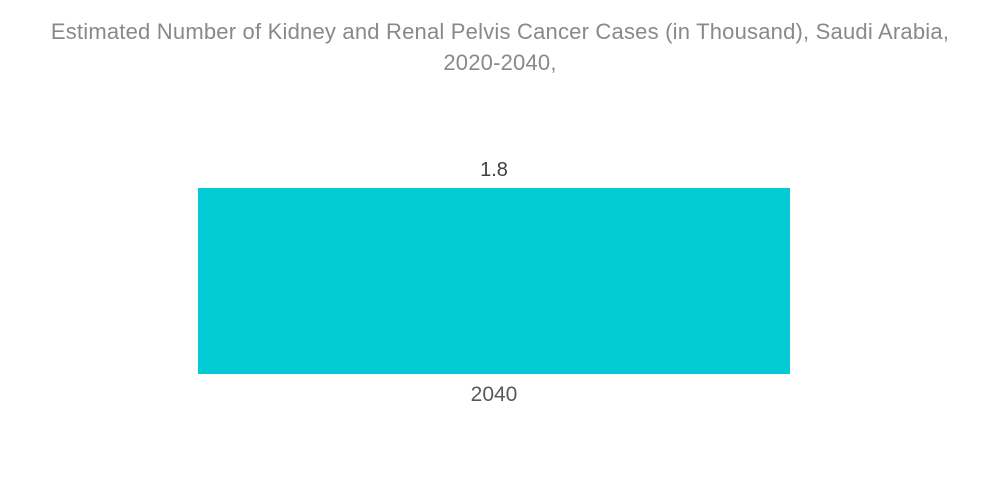 This screenshot has height=504, width=1000. Describe the element at coordinates (500, 62) in the screenshot. I see `chart-title-line-2: 2020-2040,` at that location.